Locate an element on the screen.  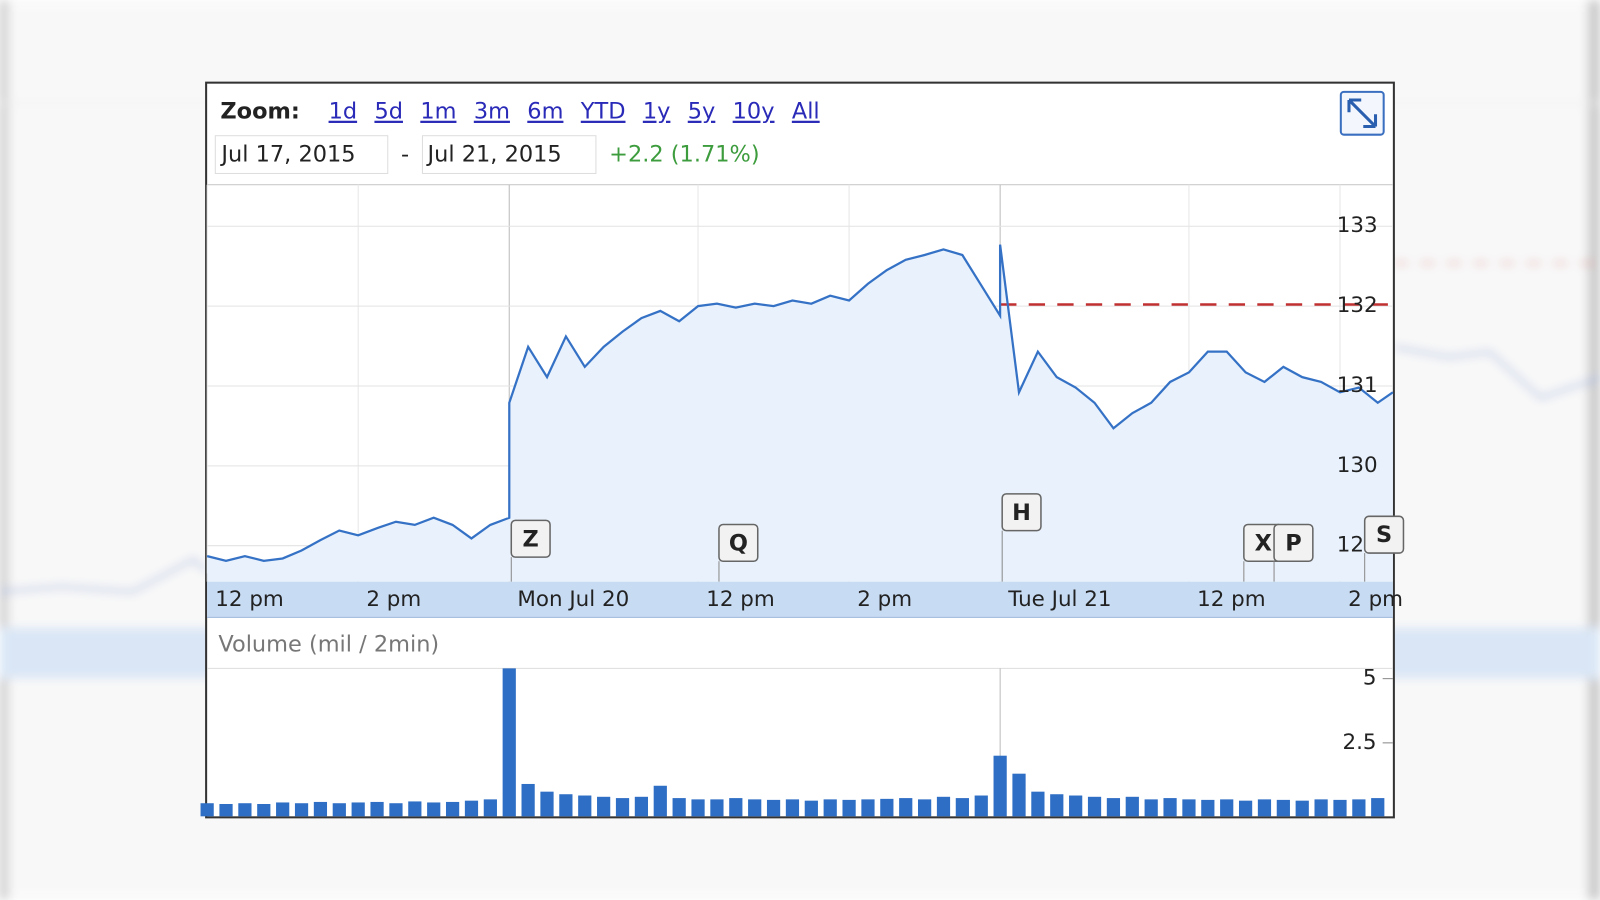
event-flag-label: X is located at coordinates (1263, 543).